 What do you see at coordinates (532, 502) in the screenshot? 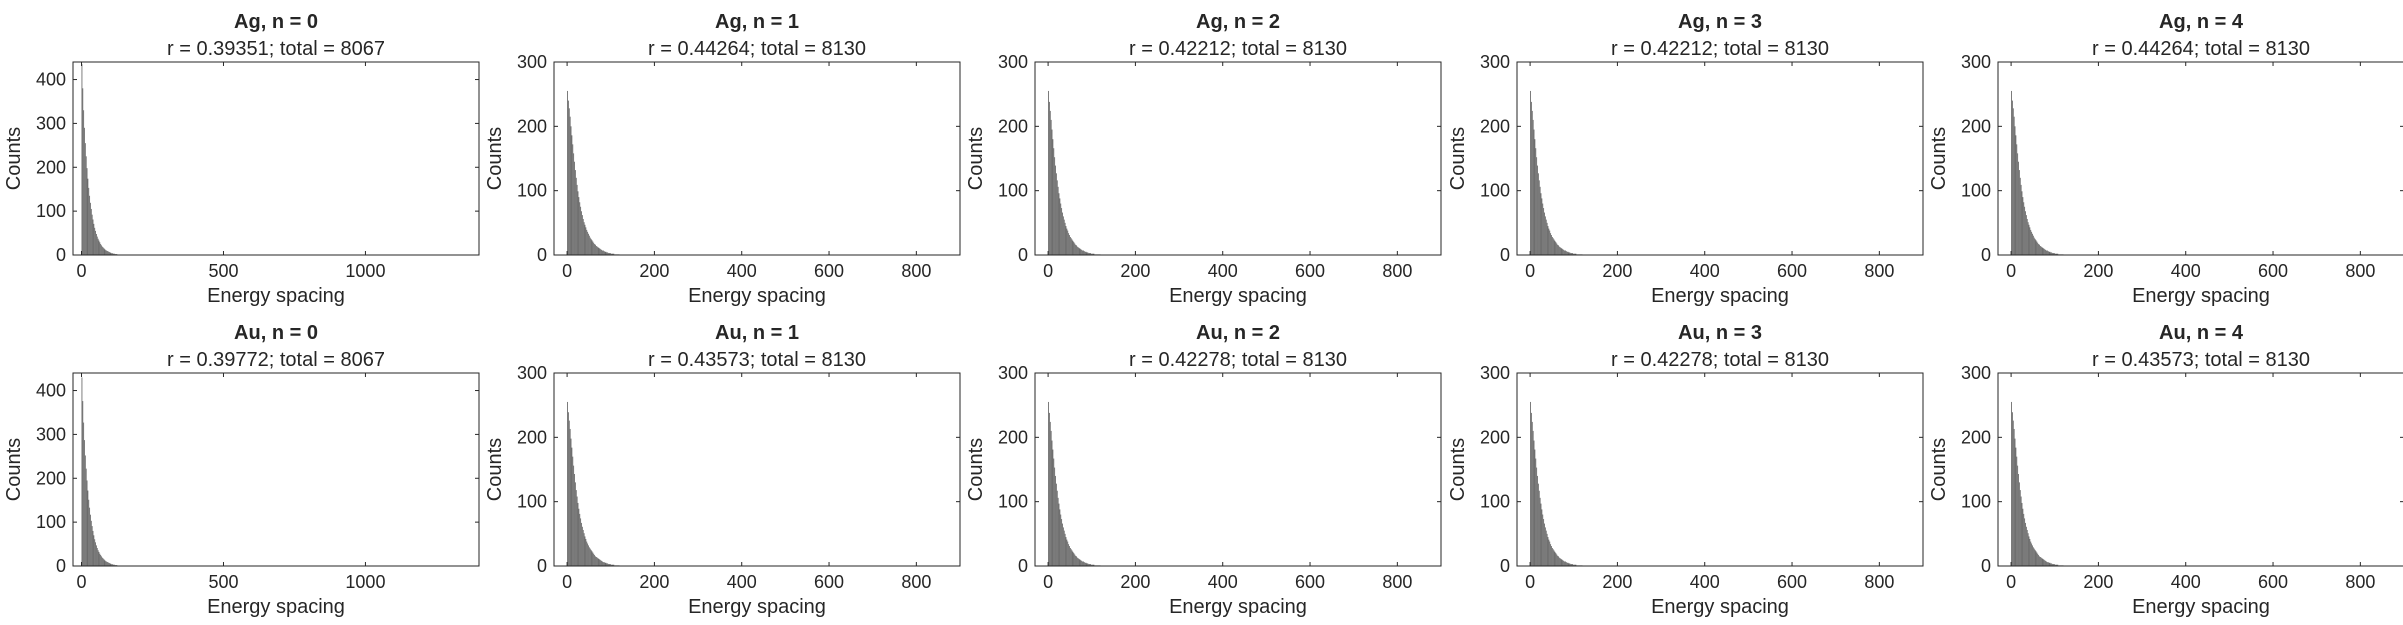
I see `y-tick-label: 100` at bounding box center [532, 502].